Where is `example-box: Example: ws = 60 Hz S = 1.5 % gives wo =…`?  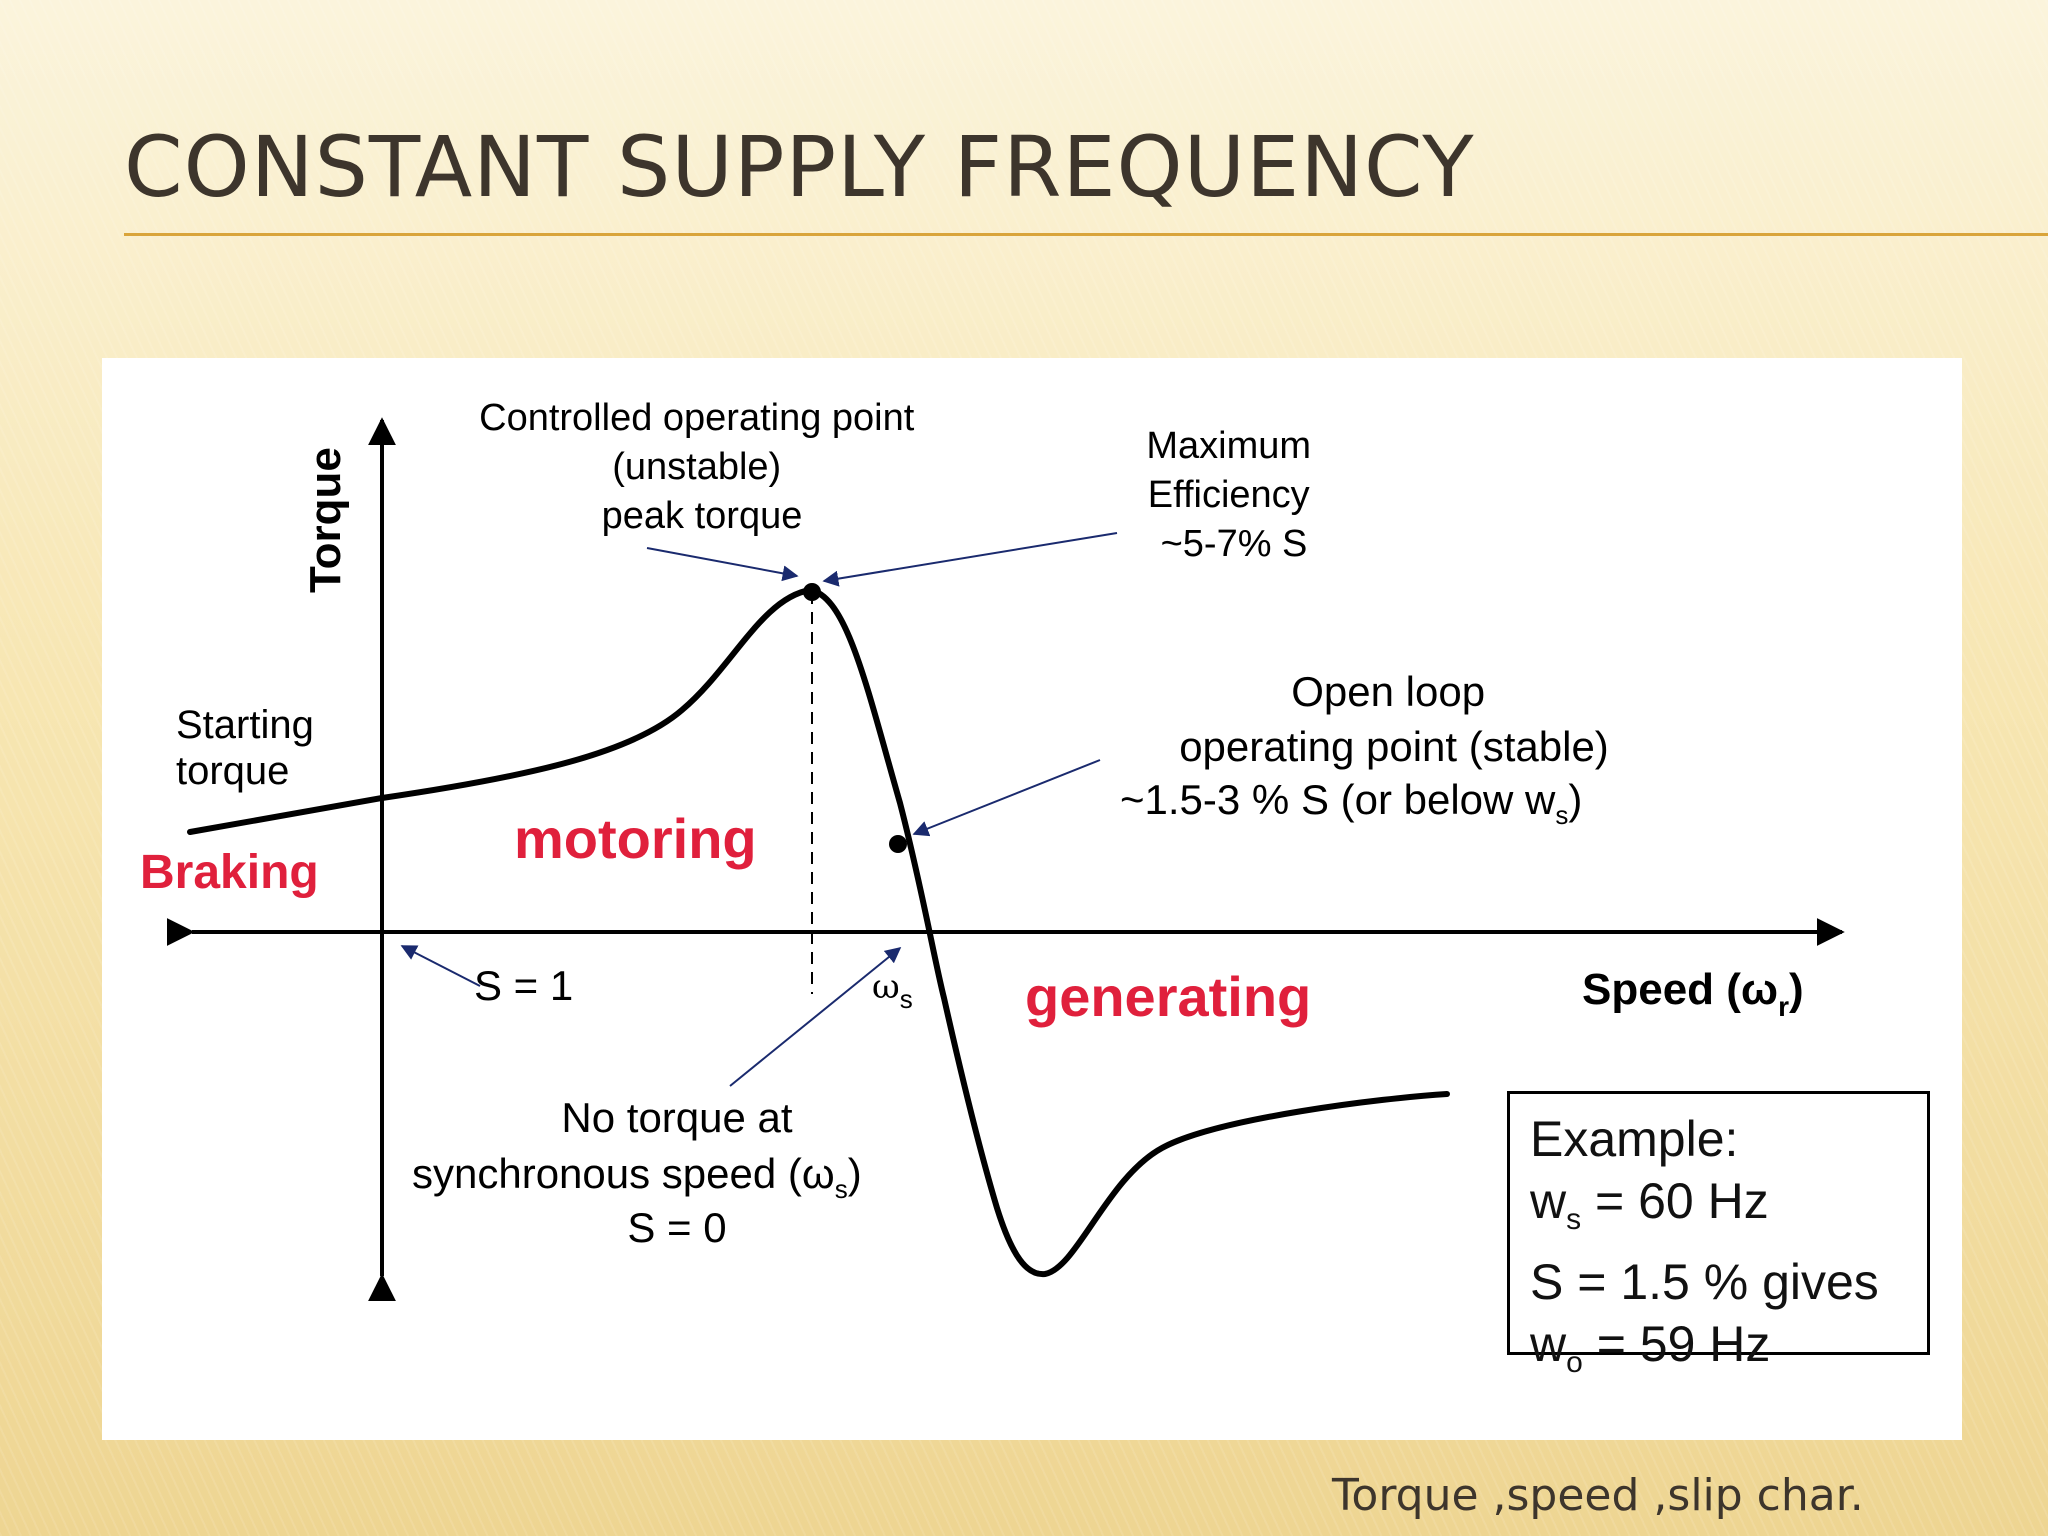 example-box: Example: ws = 60 Hz S = 1.5 % gives wo =… is located at coordinates (1718, 1235).